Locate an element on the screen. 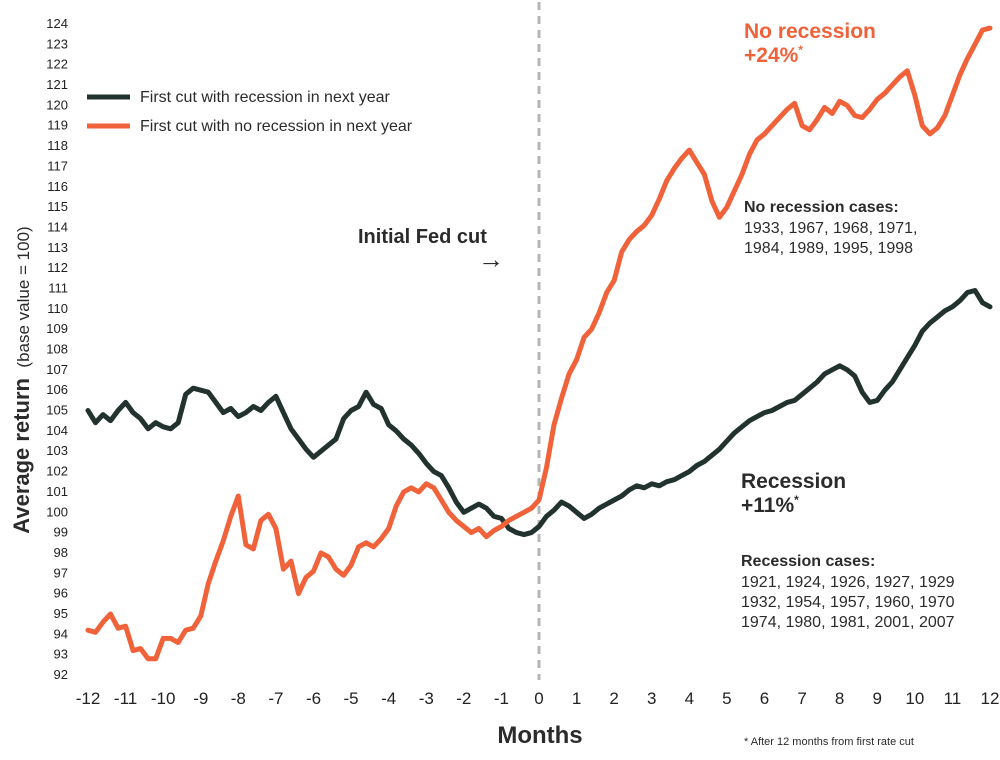  recession-cases-line-3: 1974, 1980, 1981, 2001, 2007 is located at coordinates (848, 622).